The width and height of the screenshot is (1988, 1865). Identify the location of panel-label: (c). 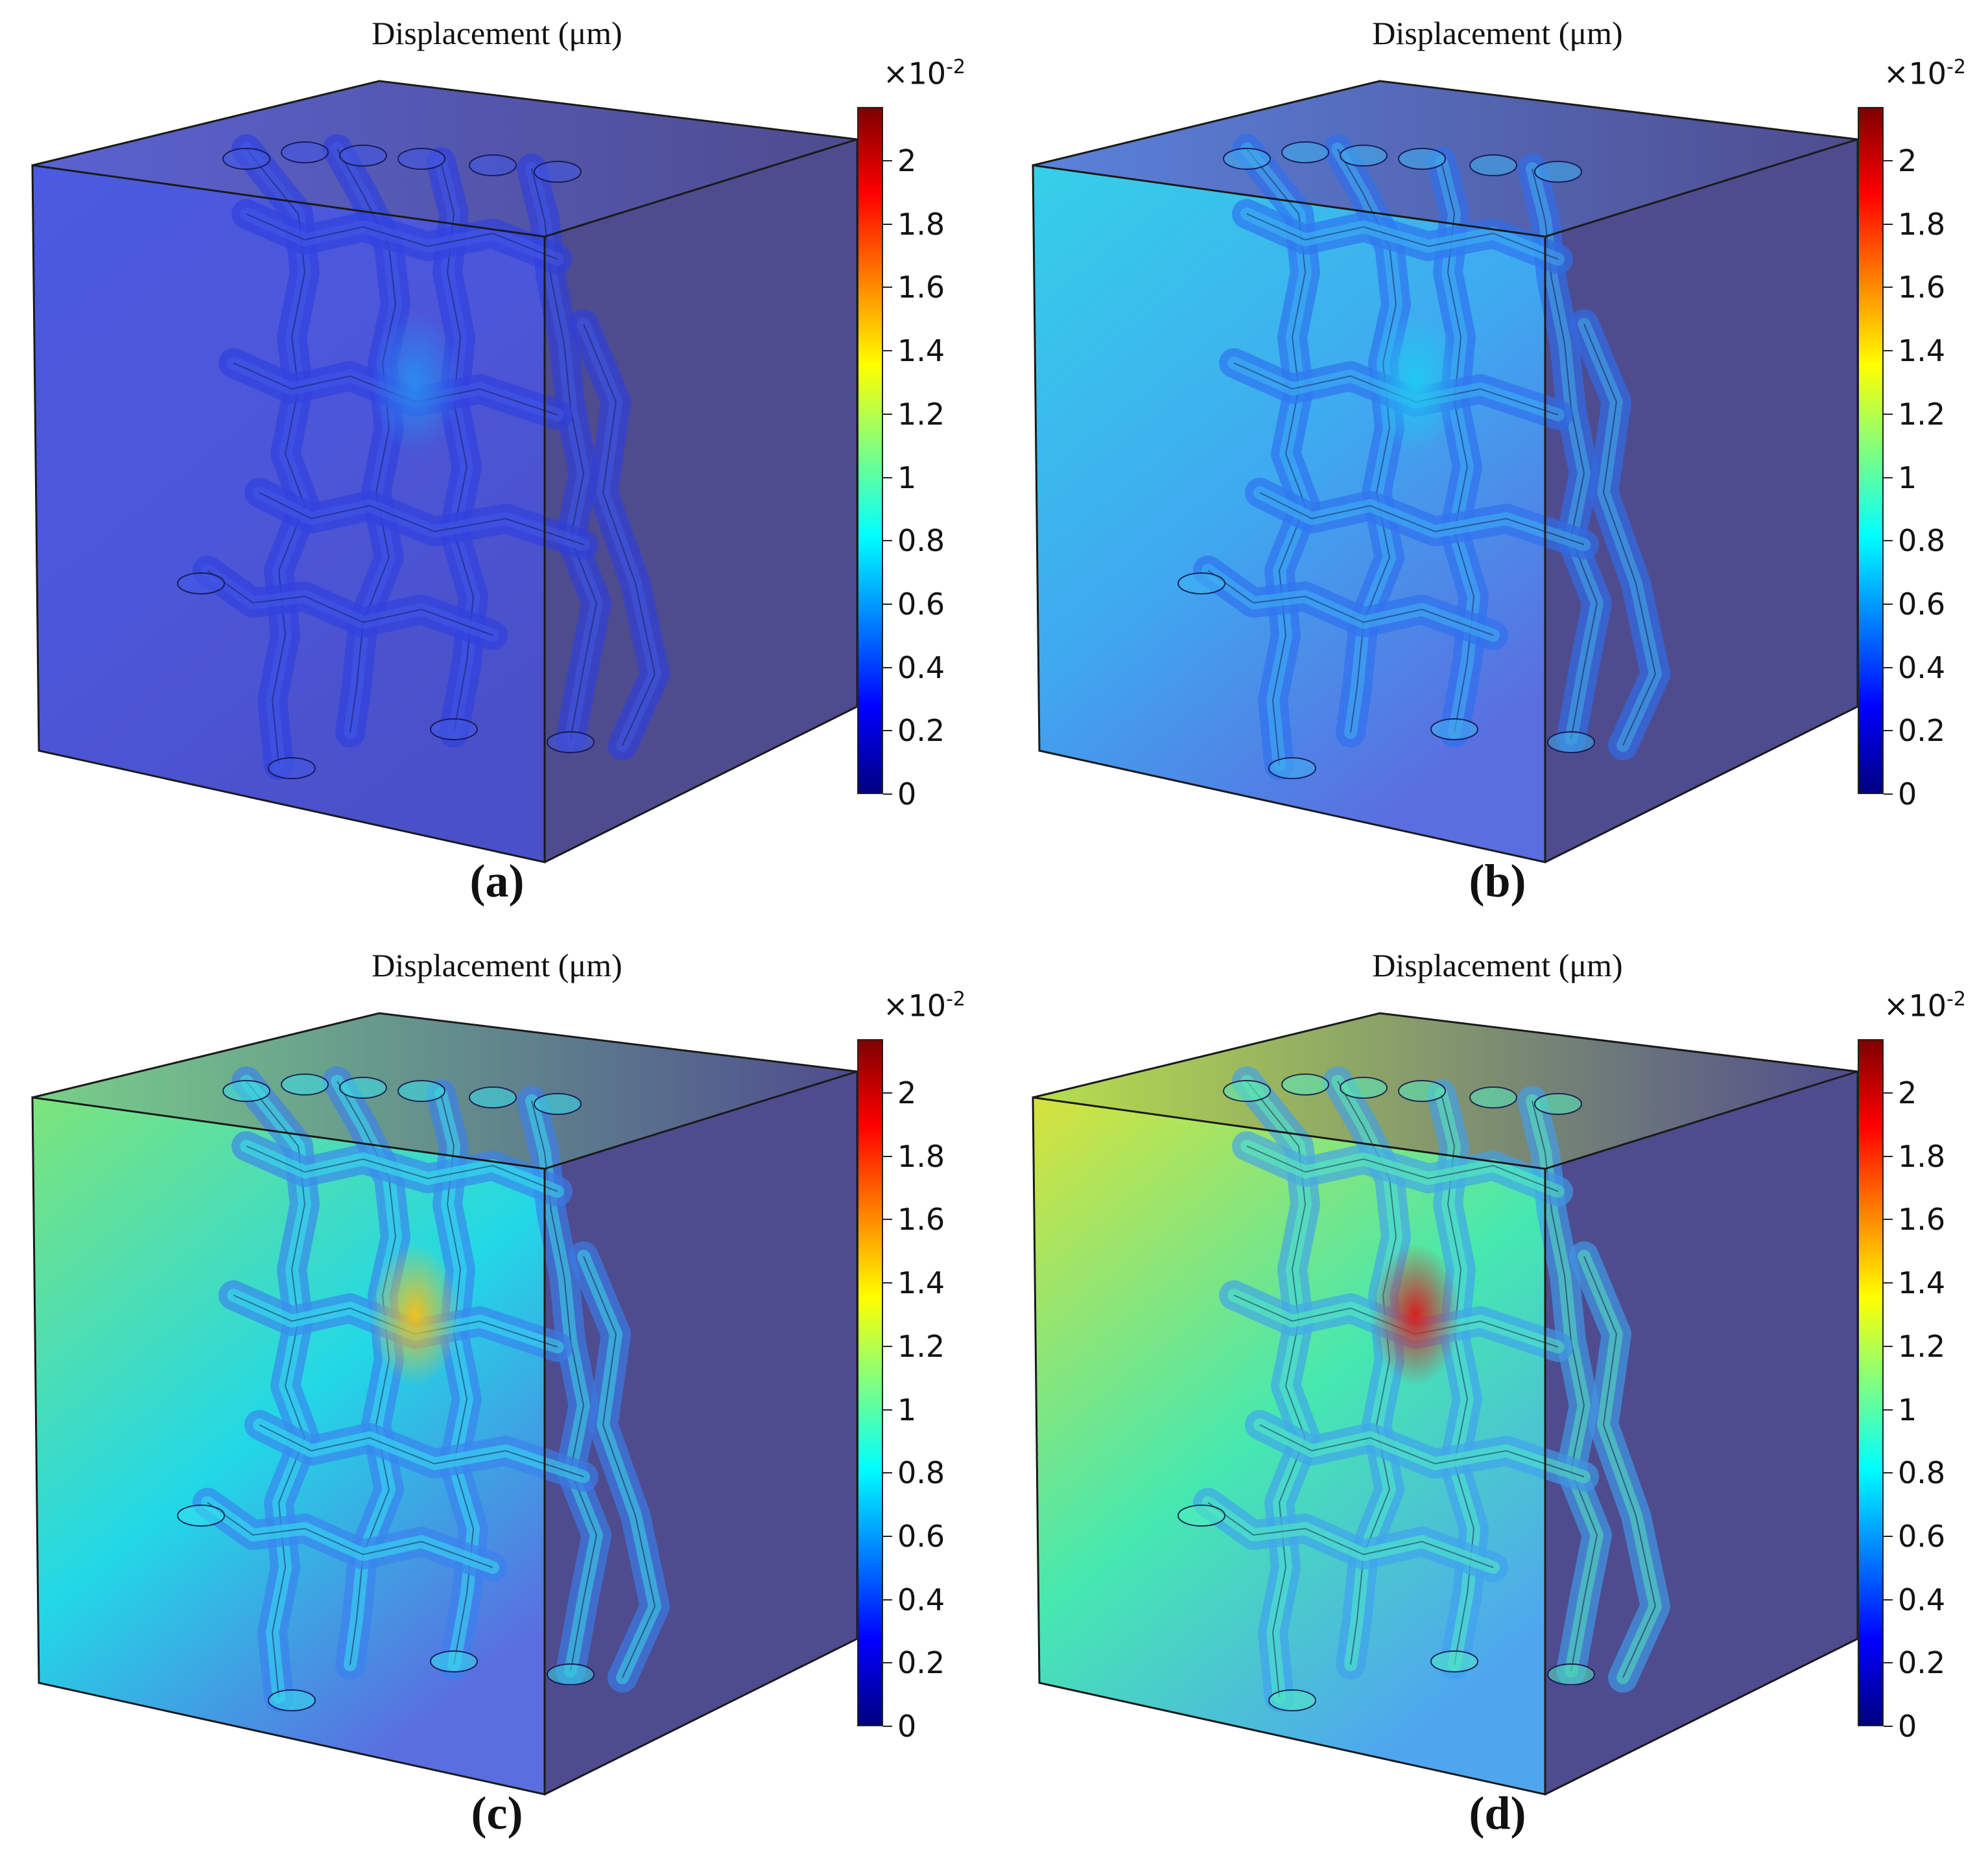
(497, 1813).